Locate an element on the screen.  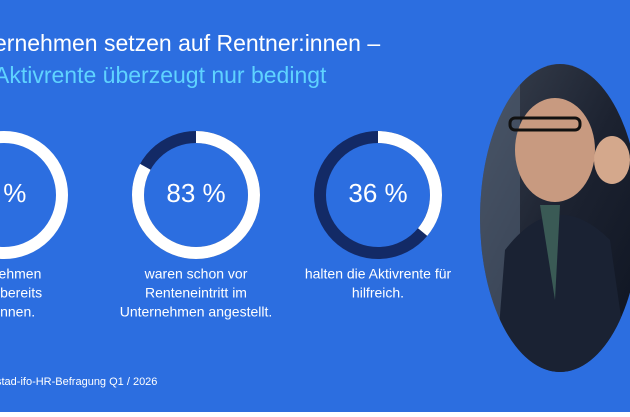
donut-value-label: 36 % is located at coordinates (377, 193).